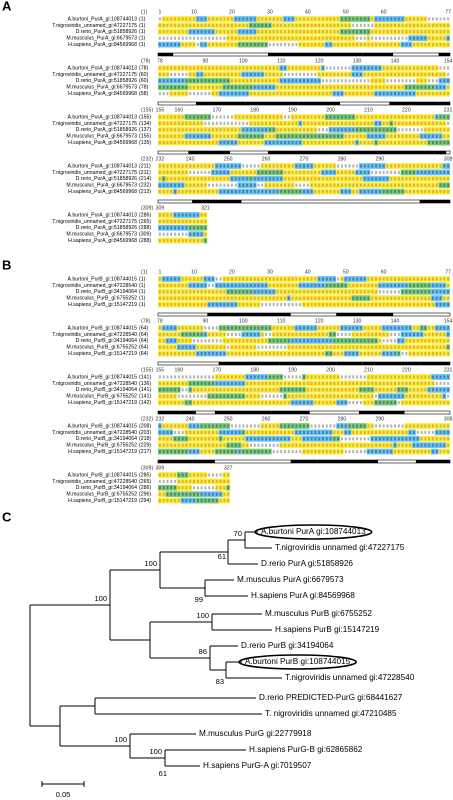  What do you see at coordinates (160, 208) in the screenshot?
I see `ruler-tick: 309` at bounding box center [160, 208].